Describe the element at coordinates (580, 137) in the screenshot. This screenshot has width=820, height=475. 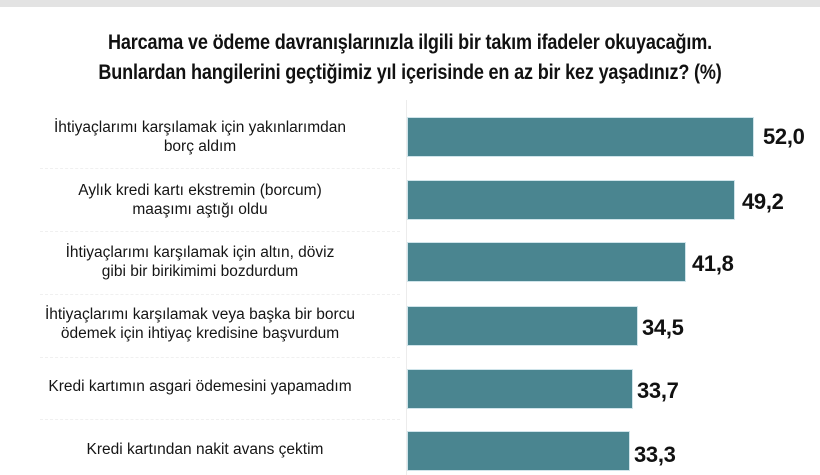
I see `bar-borrowed-from-relatives` at that location.